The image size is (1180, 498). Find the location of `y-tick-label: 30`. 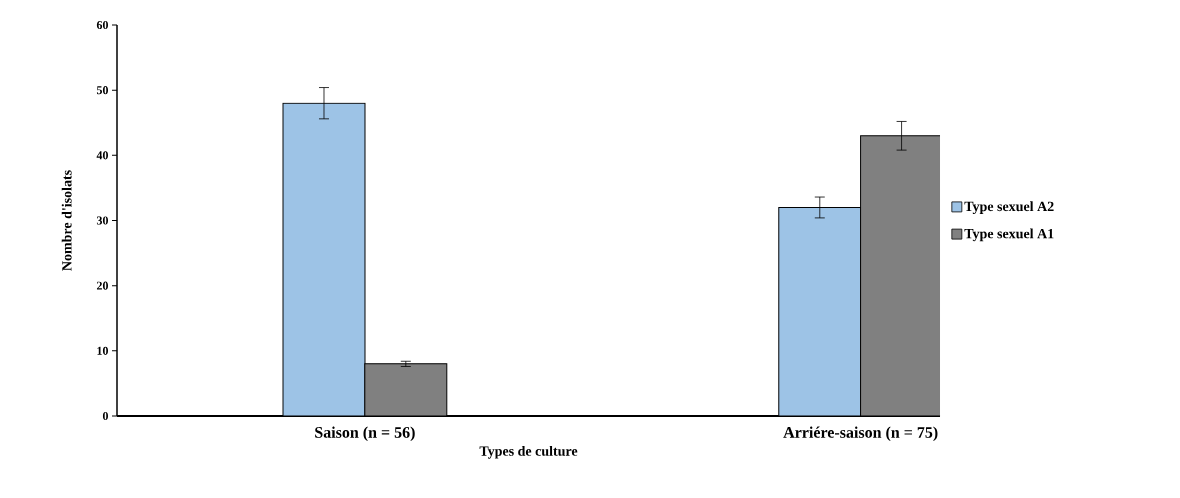

y-tick-label: 30 is located at coordinates (102, 220).